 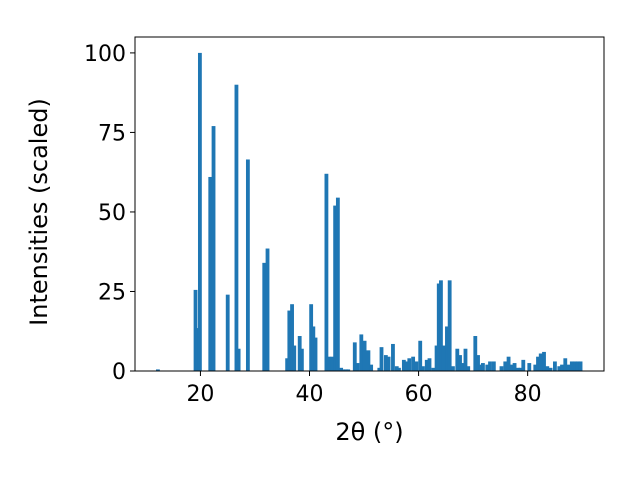 What do you see at coordinates (310, 394) in the screenshot?
I see `x-tick-label: 40` at bounding box center [310, 394].